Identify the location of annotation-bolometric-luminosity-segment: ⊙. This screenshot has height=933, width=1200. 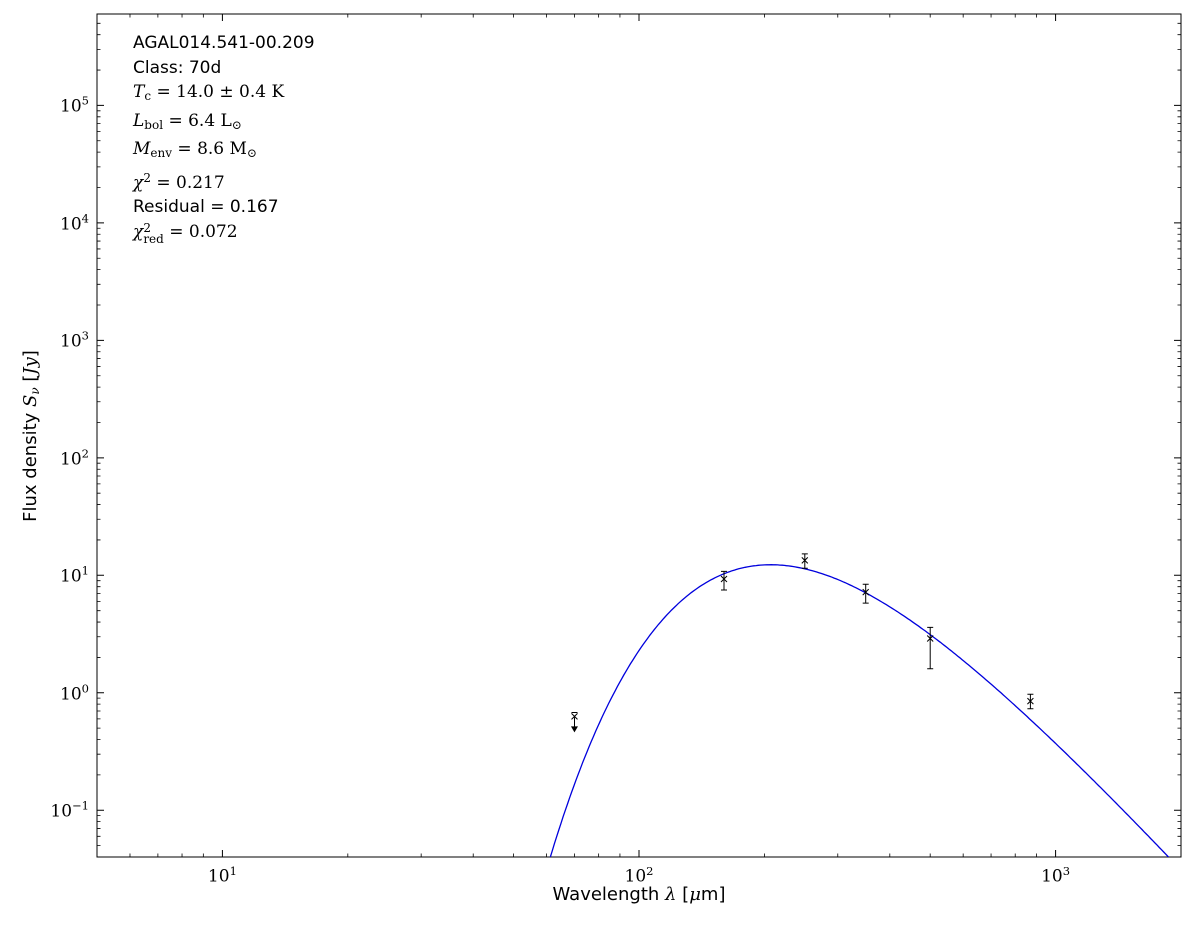
(236, 124).